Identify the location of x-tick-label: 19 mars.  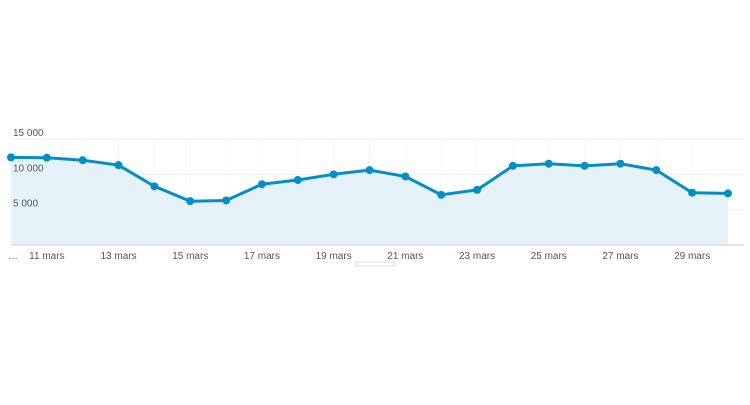
(334, 256).